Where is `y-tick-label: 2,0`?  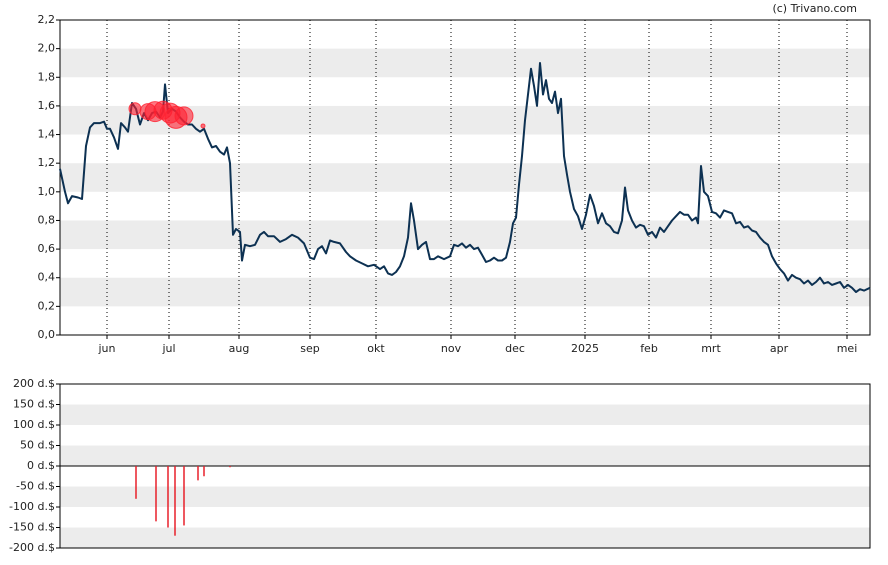 y-tick-label: 2,0 is located at coordinates (47, 48).